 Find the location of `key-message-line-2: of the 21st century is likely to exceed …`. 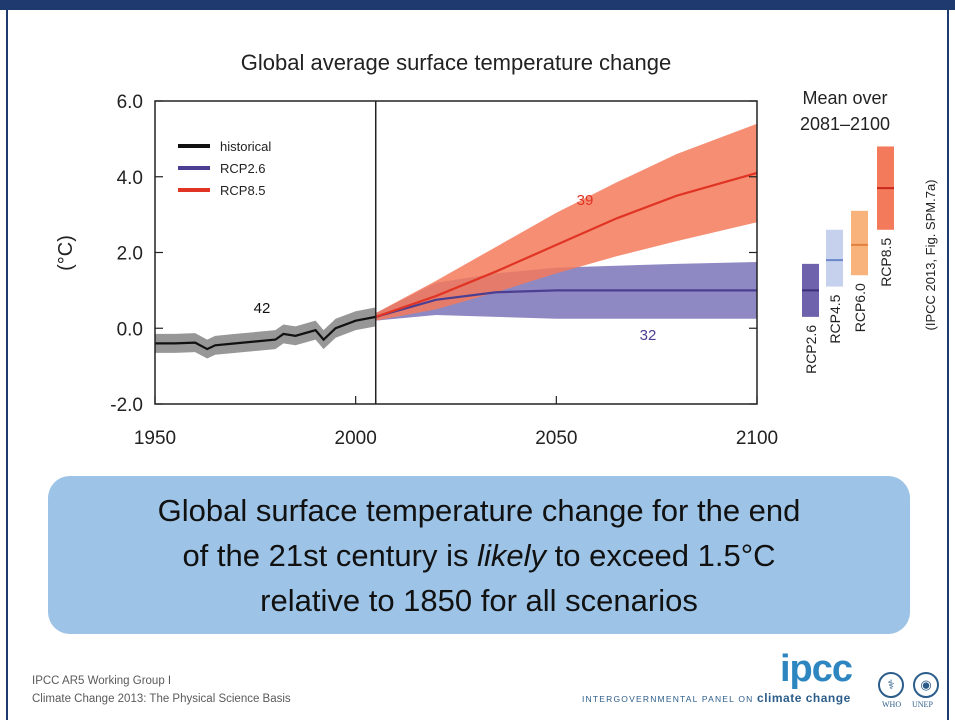

key-message-line-2: of the 21st century is likely to exceed … is located at coordinates (479, 555).